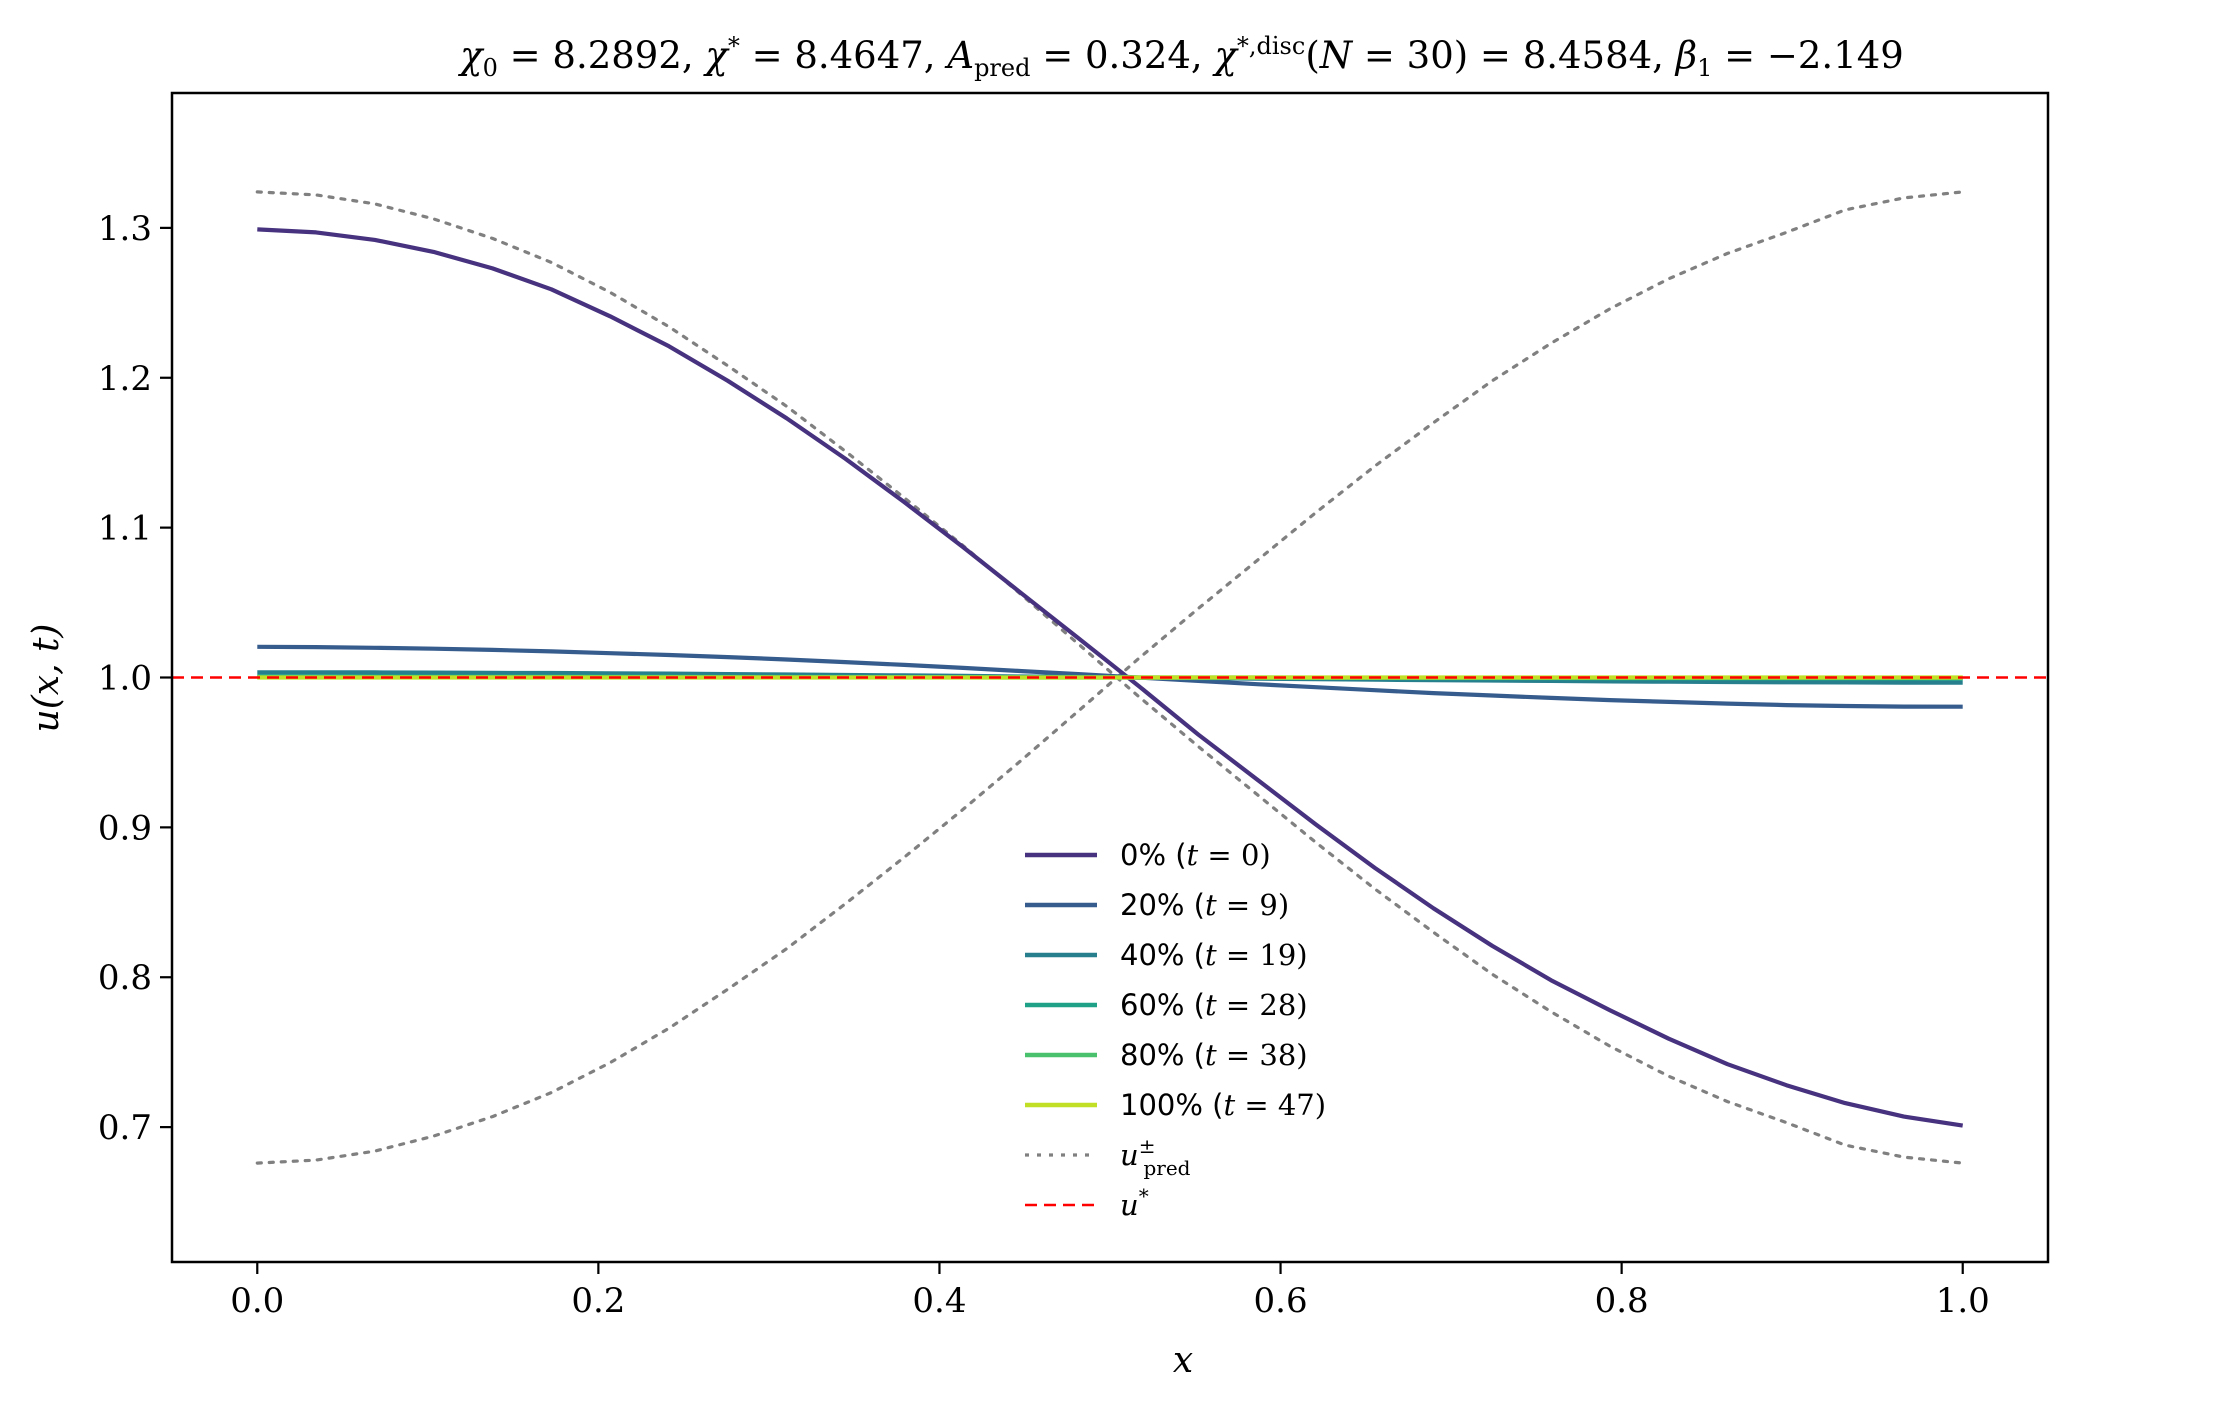  I want to click on x-tick-label: 0.6, so click(1281, 1301).